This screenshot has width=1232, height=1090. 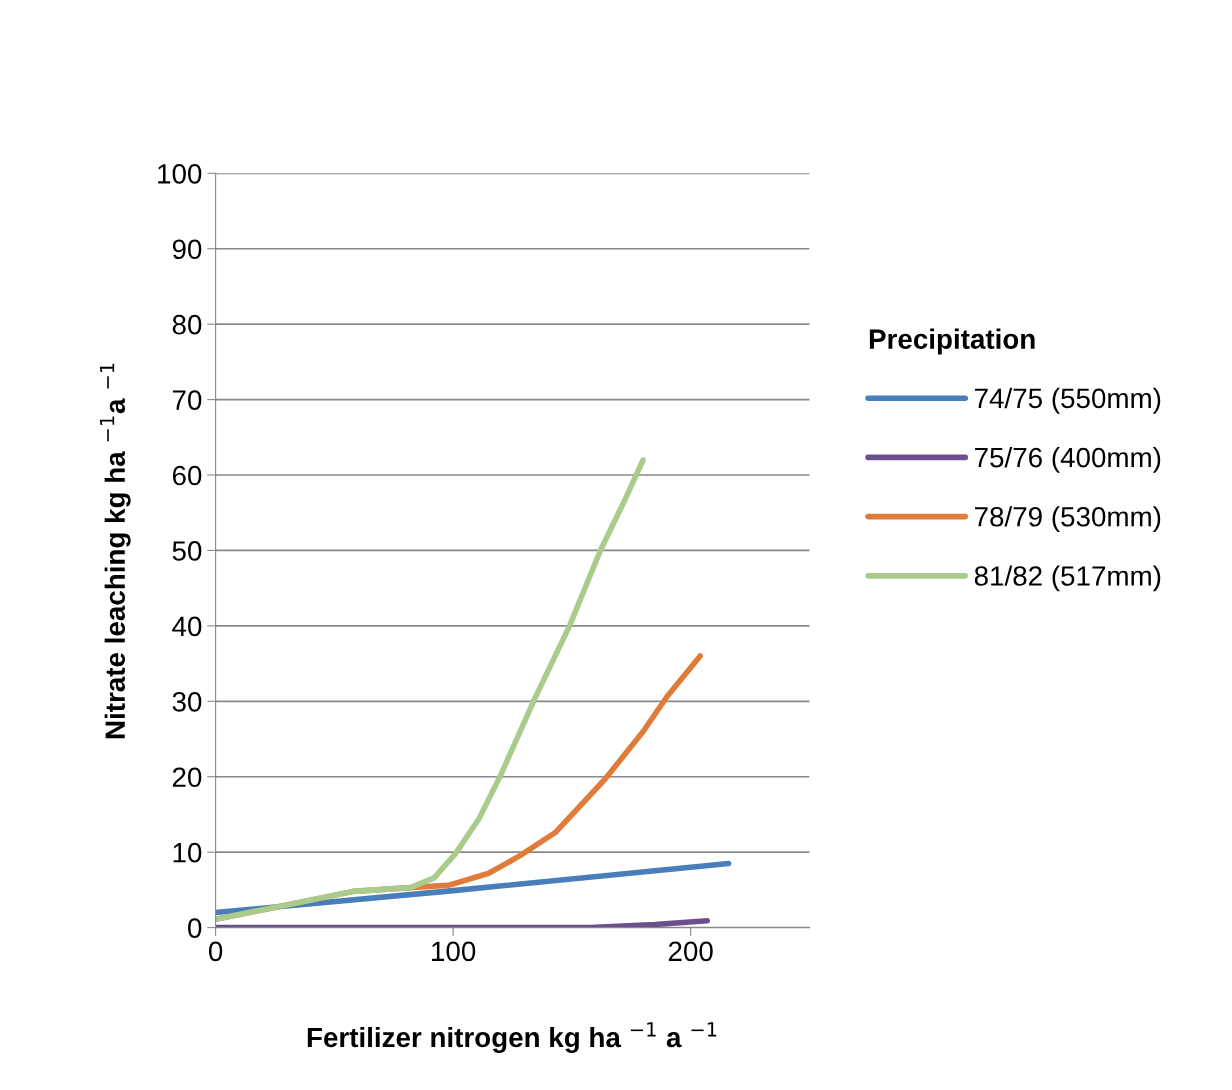 What do you see at coordinates (952, 341) in the screenshot?
I see `legend-title: Precipitation` at bounding box center [952, 341].